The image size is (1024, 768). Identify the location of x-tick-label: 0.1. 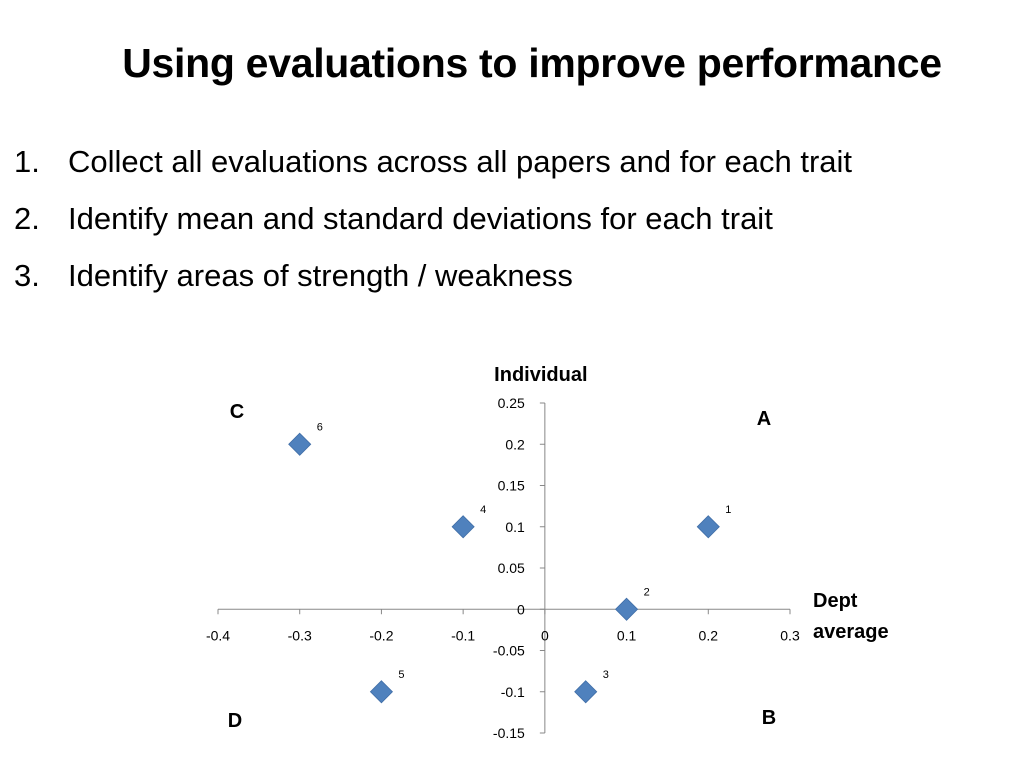
(627, 635).